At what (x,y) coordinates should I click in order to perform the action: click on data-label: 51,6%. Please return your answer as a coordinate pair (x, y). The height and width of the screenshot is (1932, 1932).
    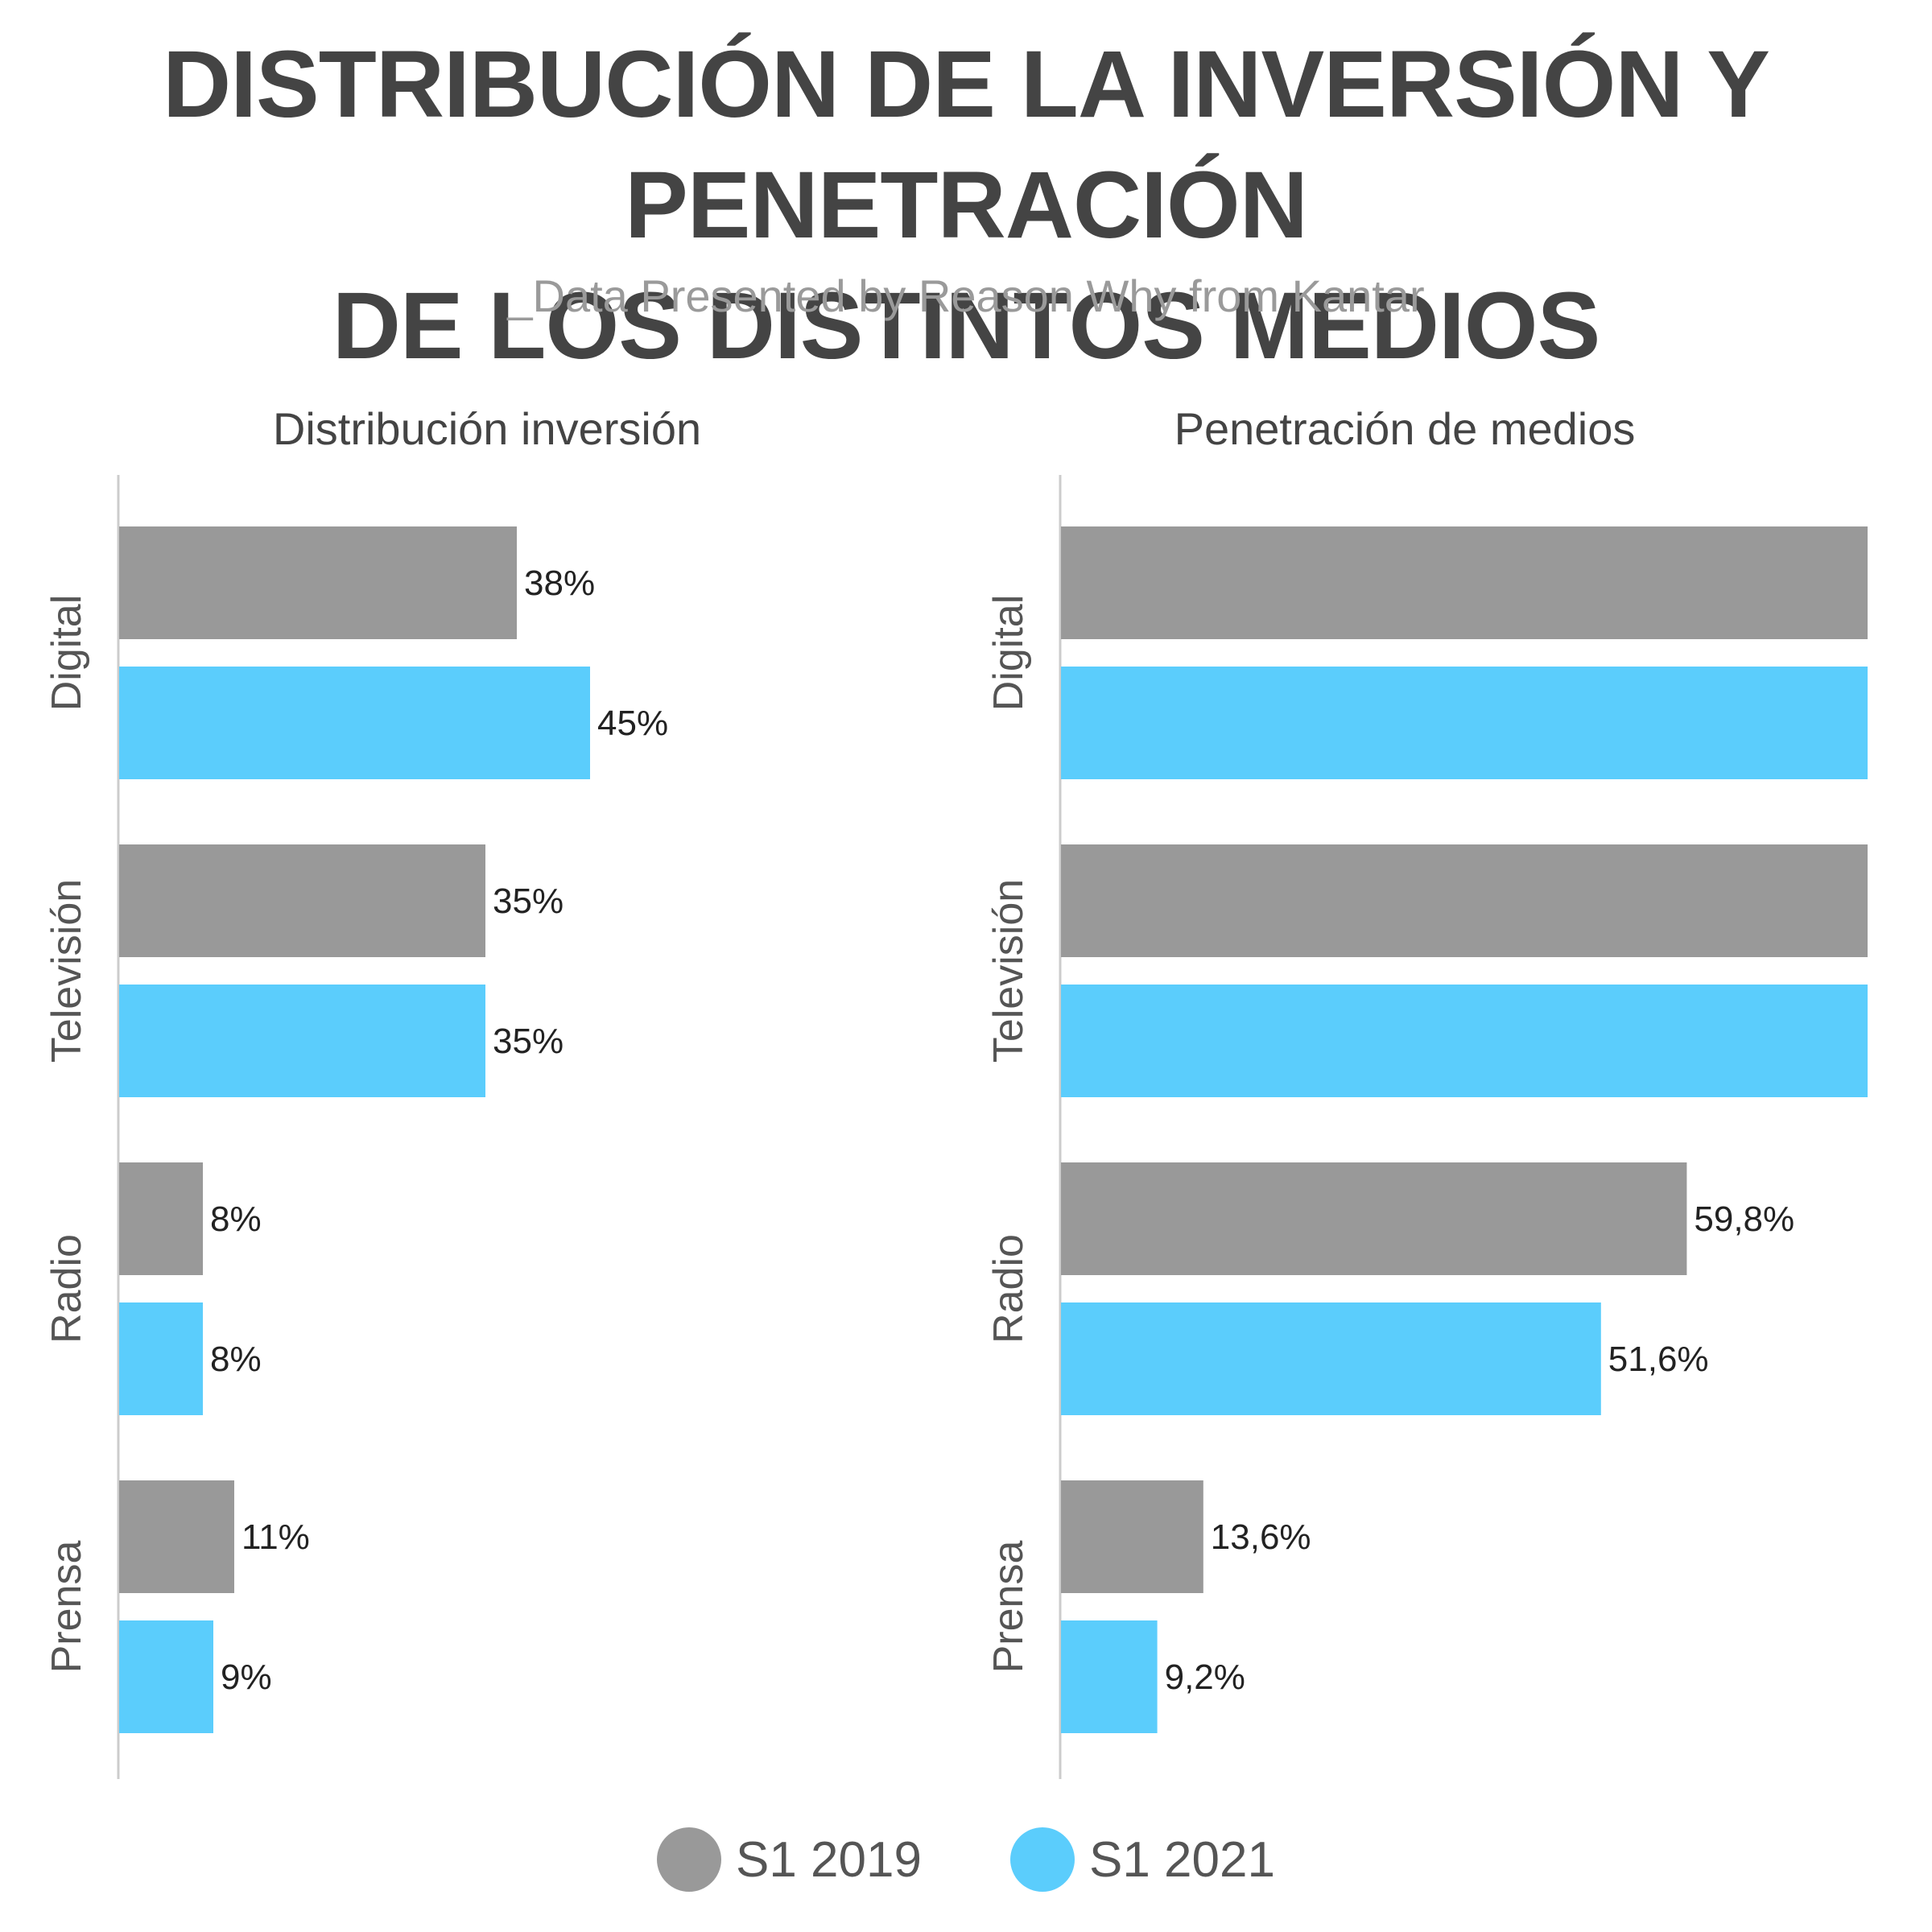
    Looking at the image, I should click on (1658, 1359).